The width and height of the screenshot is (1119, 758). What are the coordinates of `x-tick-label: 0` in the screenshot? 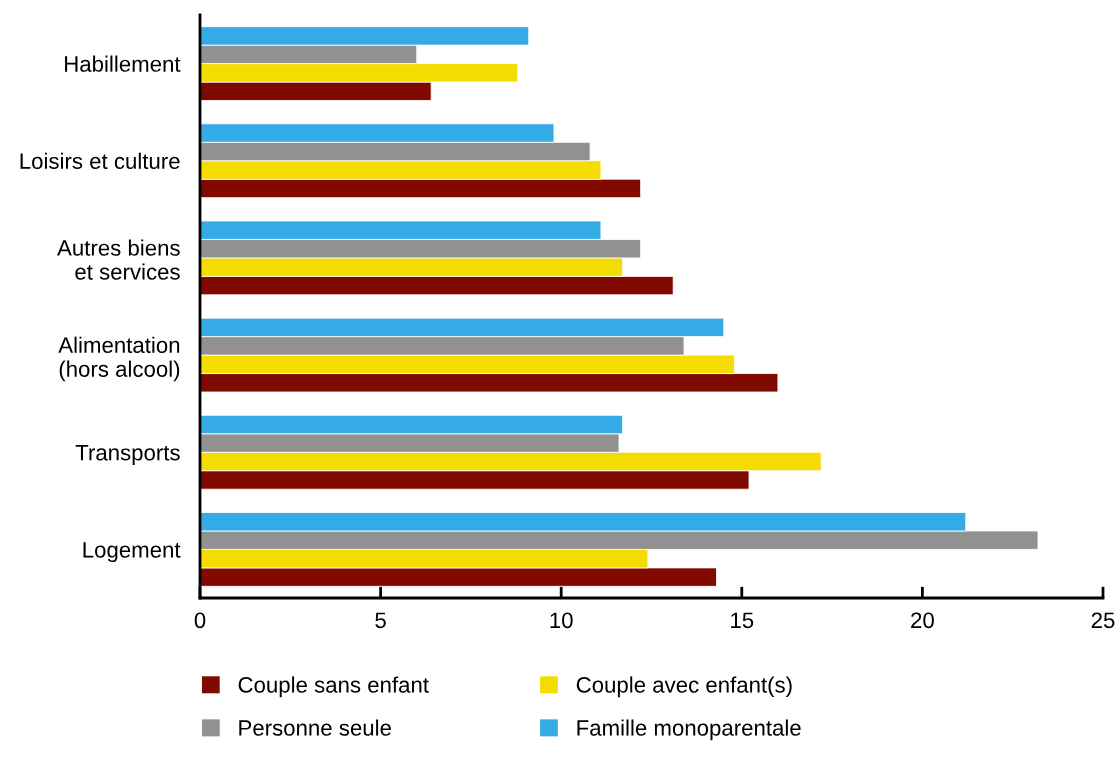 It's located at (200, 620).